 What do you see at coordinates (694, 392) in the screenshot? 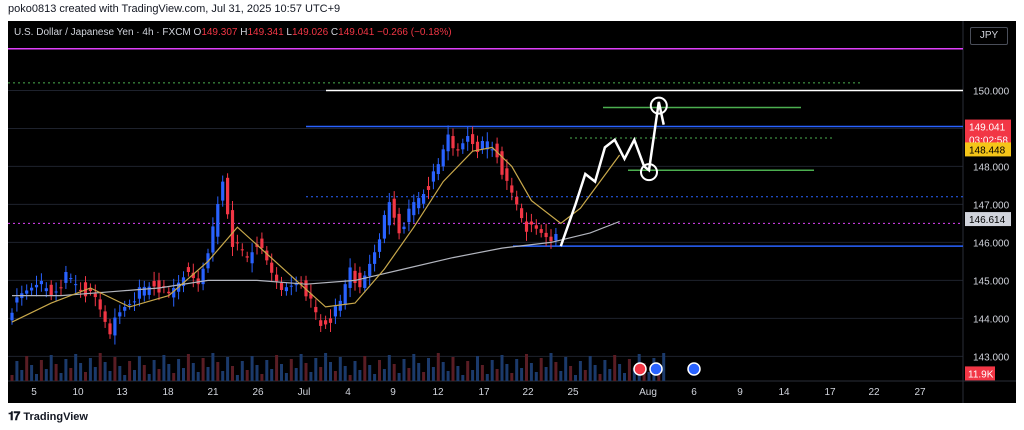
I see `x-tick-label: 6` at bounding box center [694, 392].